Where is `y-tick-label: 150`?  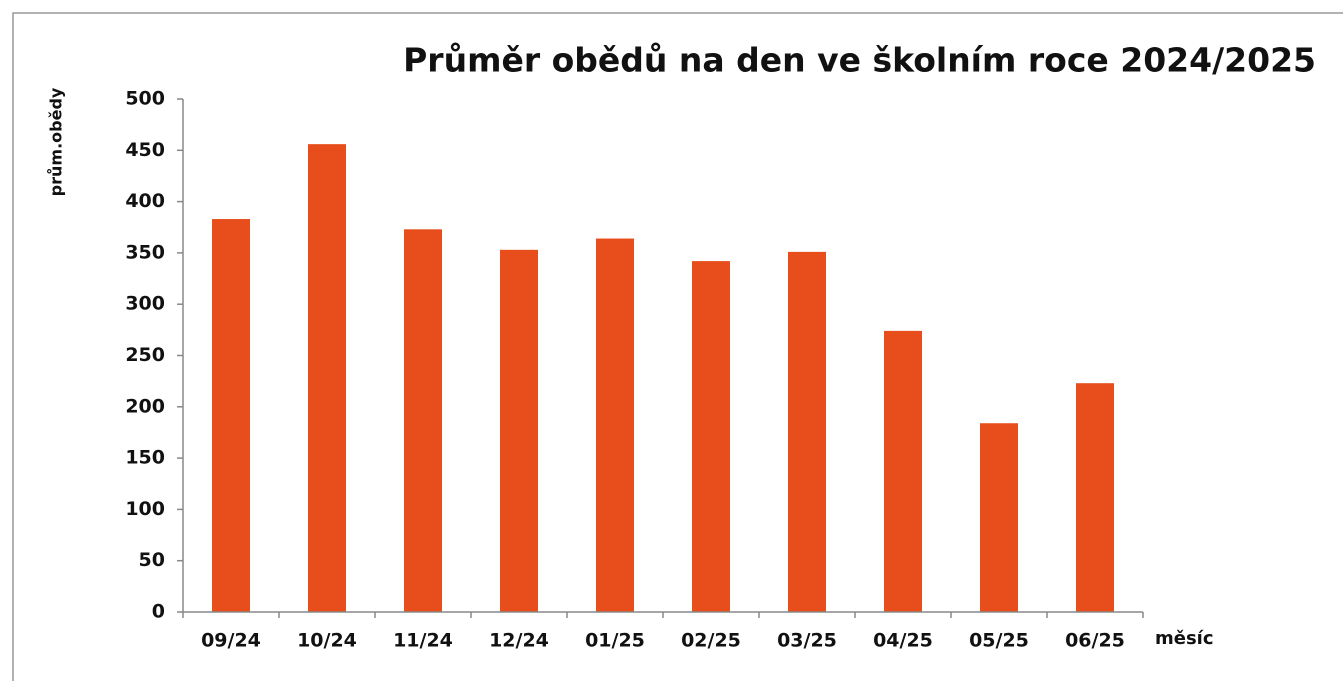 y-tick-label: 150 is located at coordinates (145, 458).